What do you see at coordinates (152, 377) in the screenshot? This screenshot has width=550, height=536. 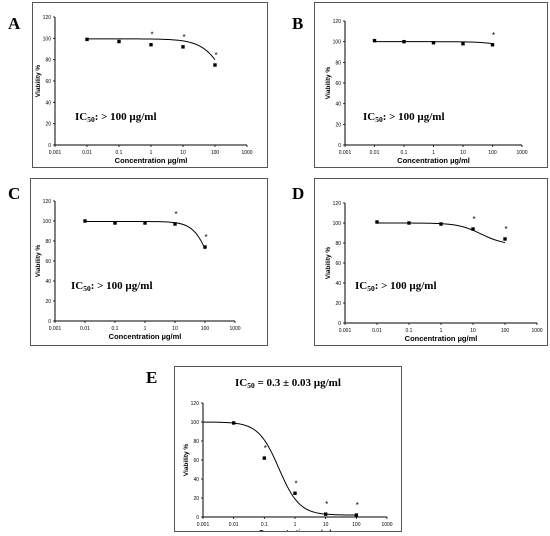 I see `panel-letter-e: E` at bounding box center [152, 377].